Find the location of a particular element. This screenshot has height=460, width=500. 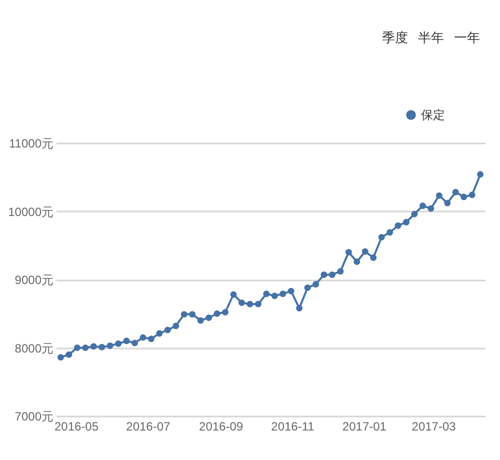

text: 季度 is located at coordinates (395, 37).